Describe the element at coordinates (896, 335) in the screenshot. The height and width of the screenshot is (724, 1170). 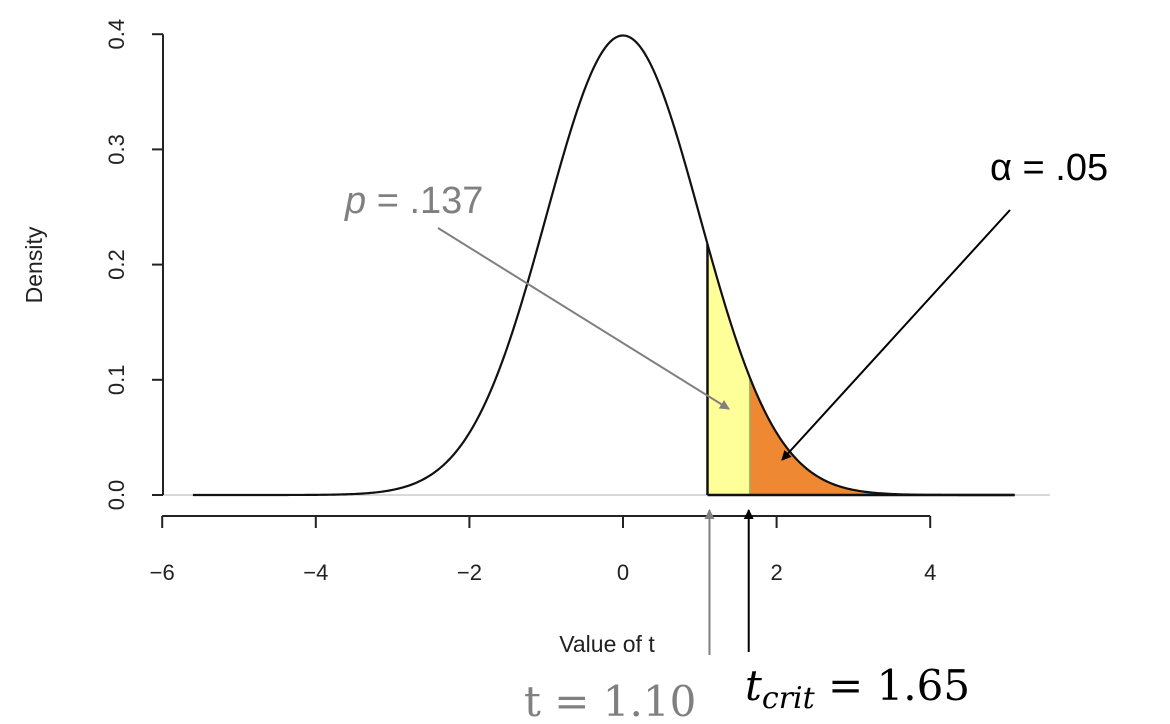
I see `alpha-arrow` at that location.